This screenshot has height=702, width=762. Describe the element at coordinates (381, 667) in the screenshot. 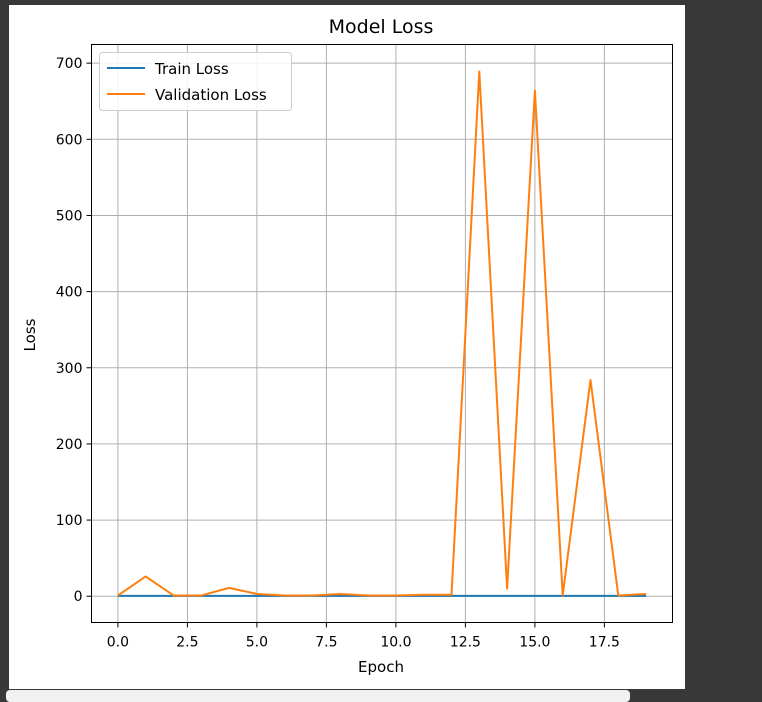

I see `x-axis-label: Epoch` at that location.